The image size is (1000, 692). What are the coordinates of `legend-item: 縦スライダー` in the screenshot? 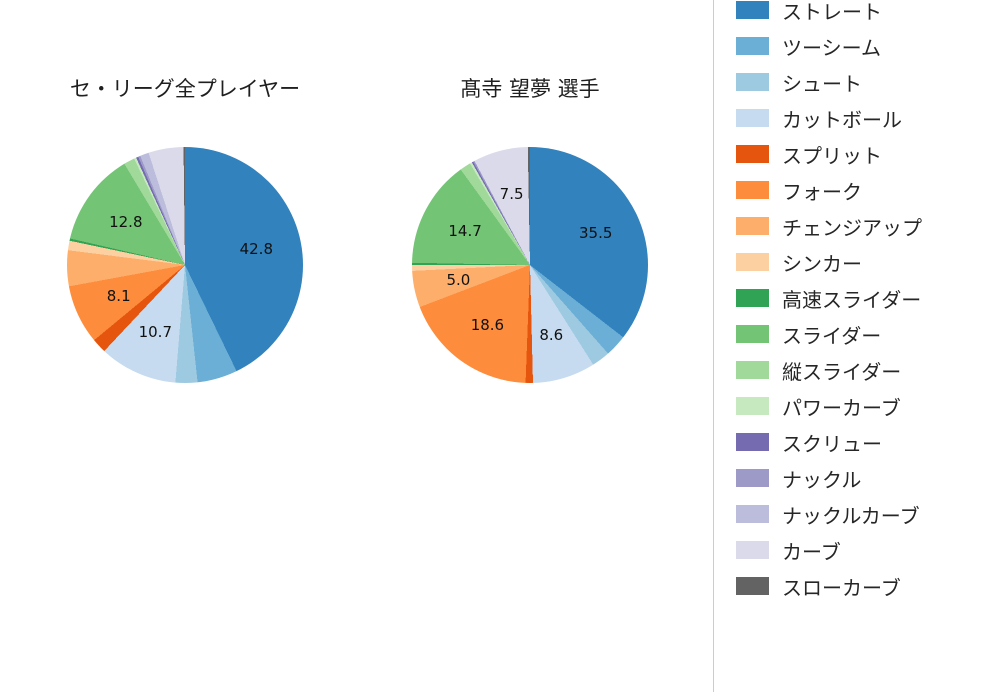 It's located at (829, 370).